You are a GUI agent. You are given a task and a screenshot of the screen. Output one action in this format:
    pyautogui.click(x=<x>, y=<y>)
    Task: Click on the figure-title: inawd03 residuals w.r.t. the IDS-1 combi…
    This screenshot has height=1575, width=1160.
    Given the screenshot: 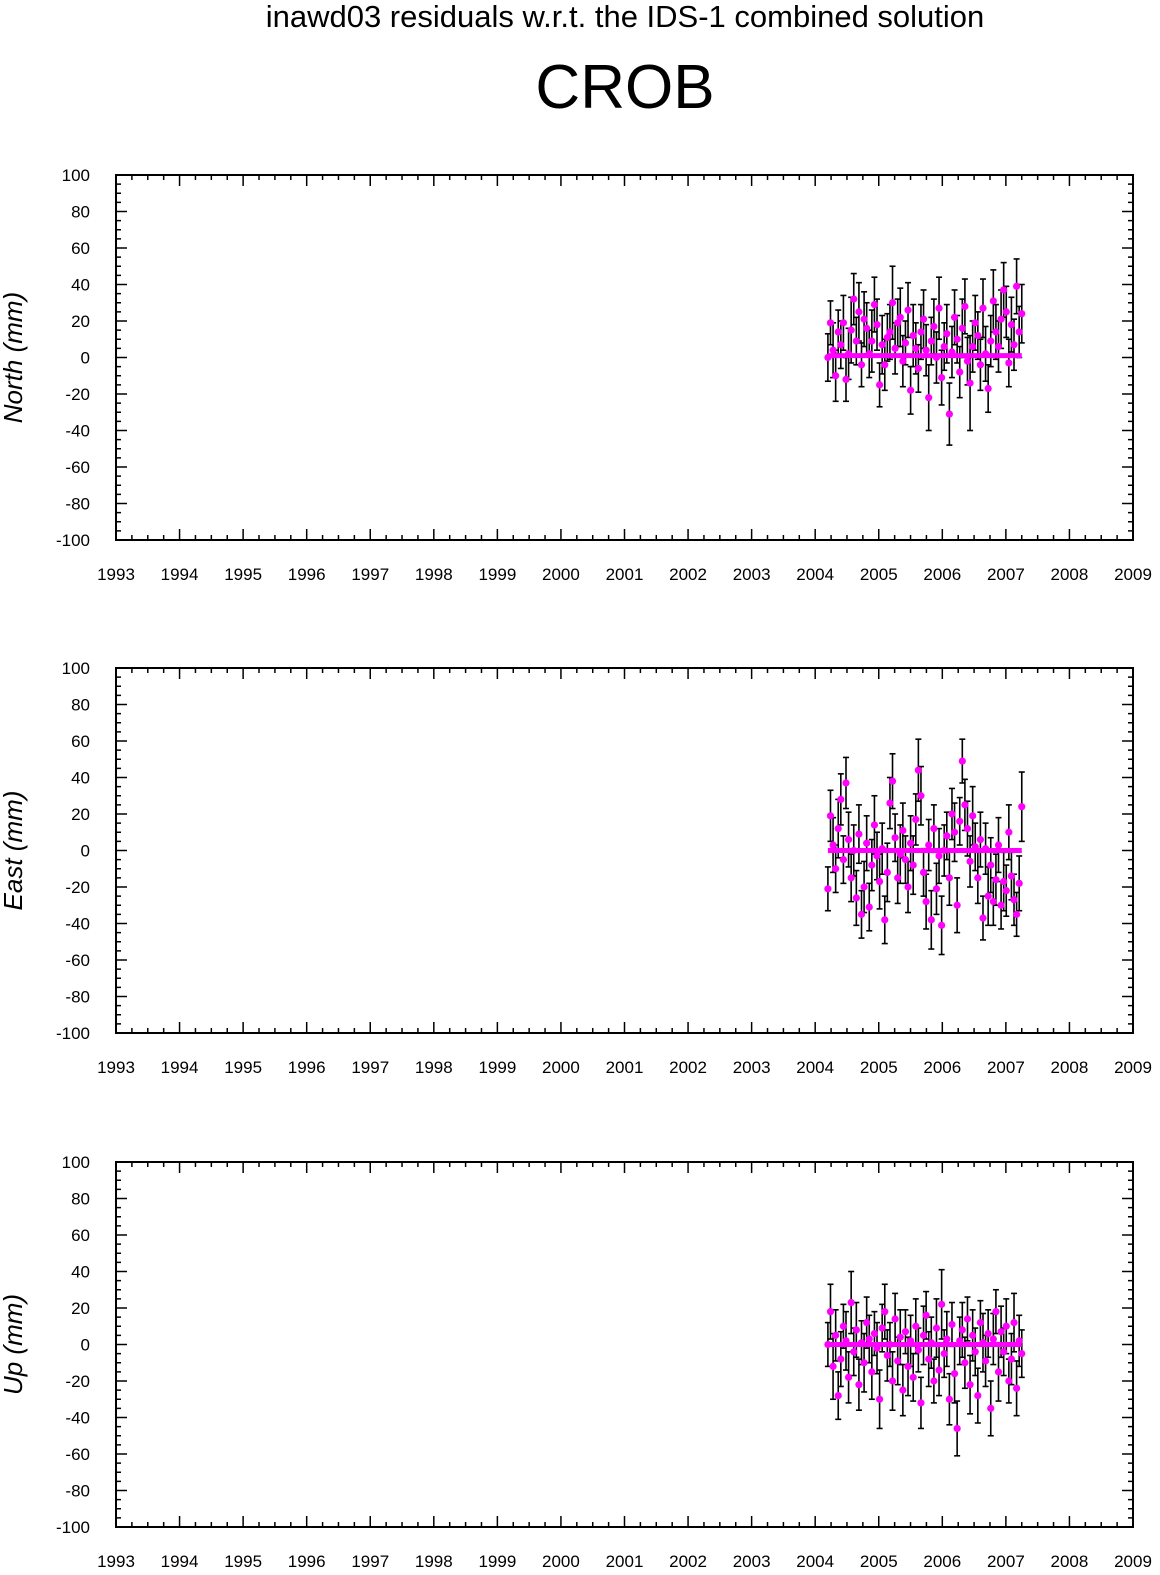 What is the action you would take?
    pyautogui.click(x=625, y=17)
    